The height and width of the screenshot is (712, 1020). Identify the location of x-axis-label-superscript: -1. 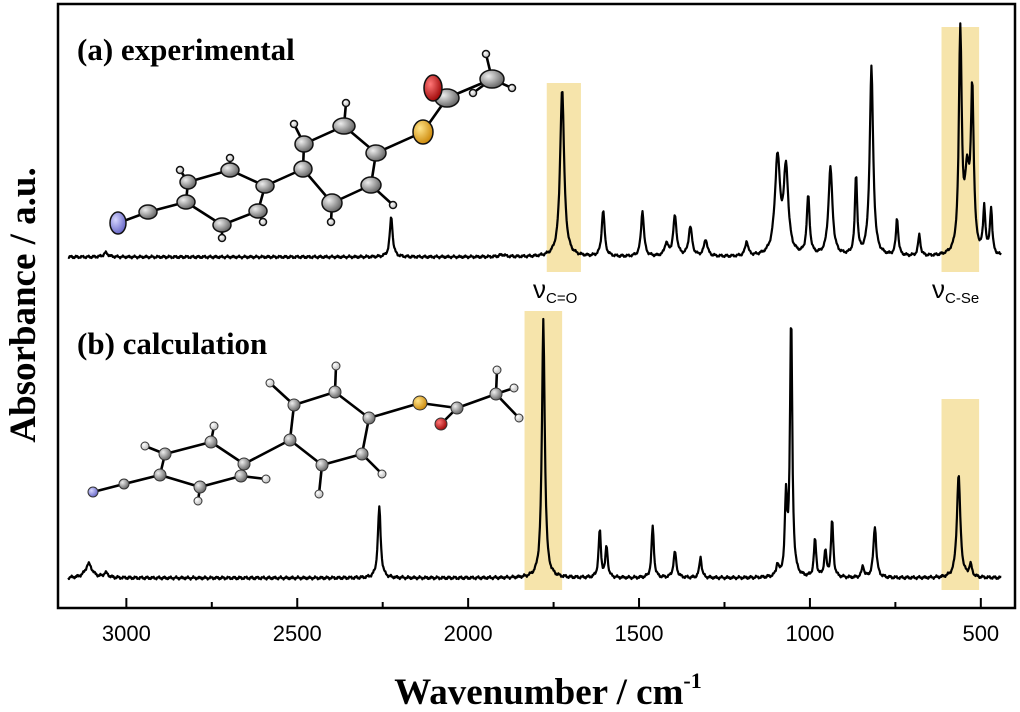
(692, 680).